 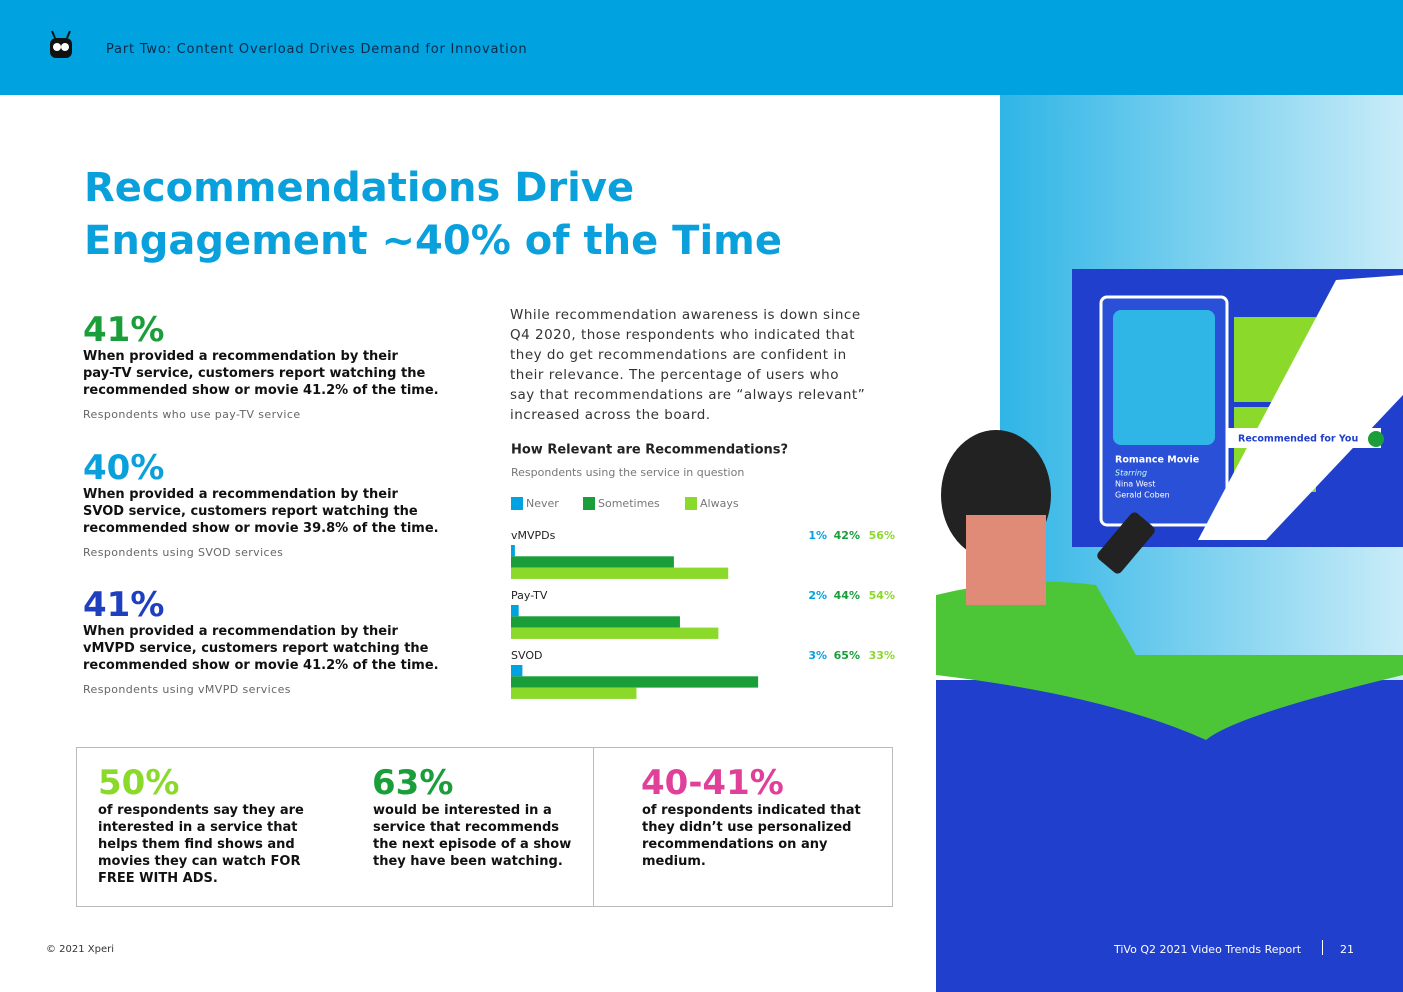 I want to click on stat-note: Respondents using SVOD services, so click(x=183, y=552).